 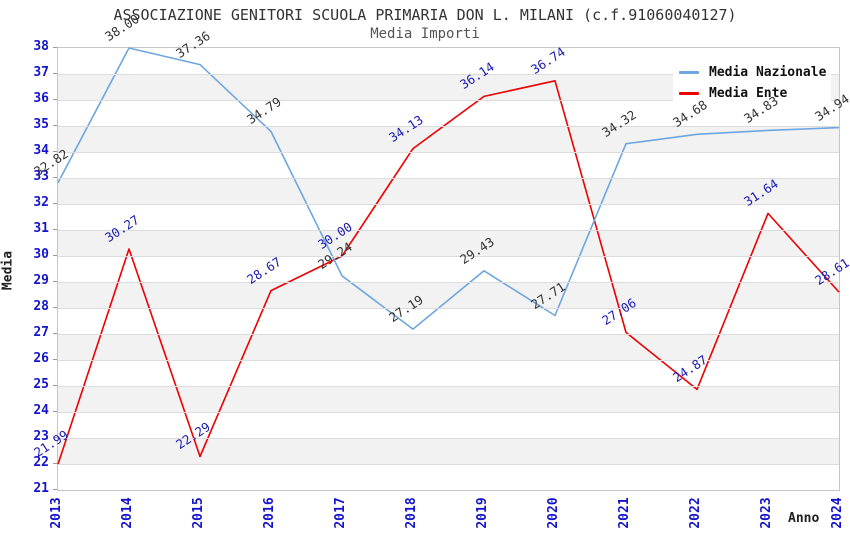 What do you see at coordinates (425, 34) in the screenshot?
I see `chart-subtitle: Media Importi` at bounding box center [425, 34].